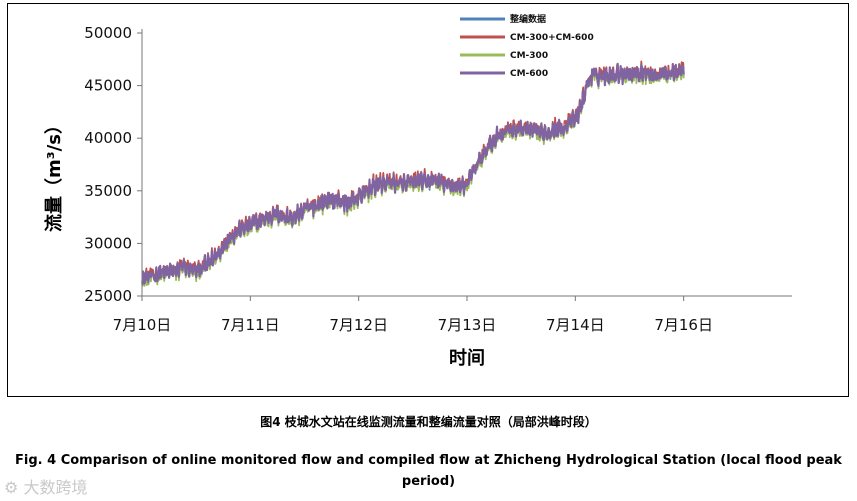 This screenshot has width=857, height=501. What do you see at coordinates (11, 487) in the screenshot?
I see `watermark-icon: ⚙` at bounding box center [11, 487].